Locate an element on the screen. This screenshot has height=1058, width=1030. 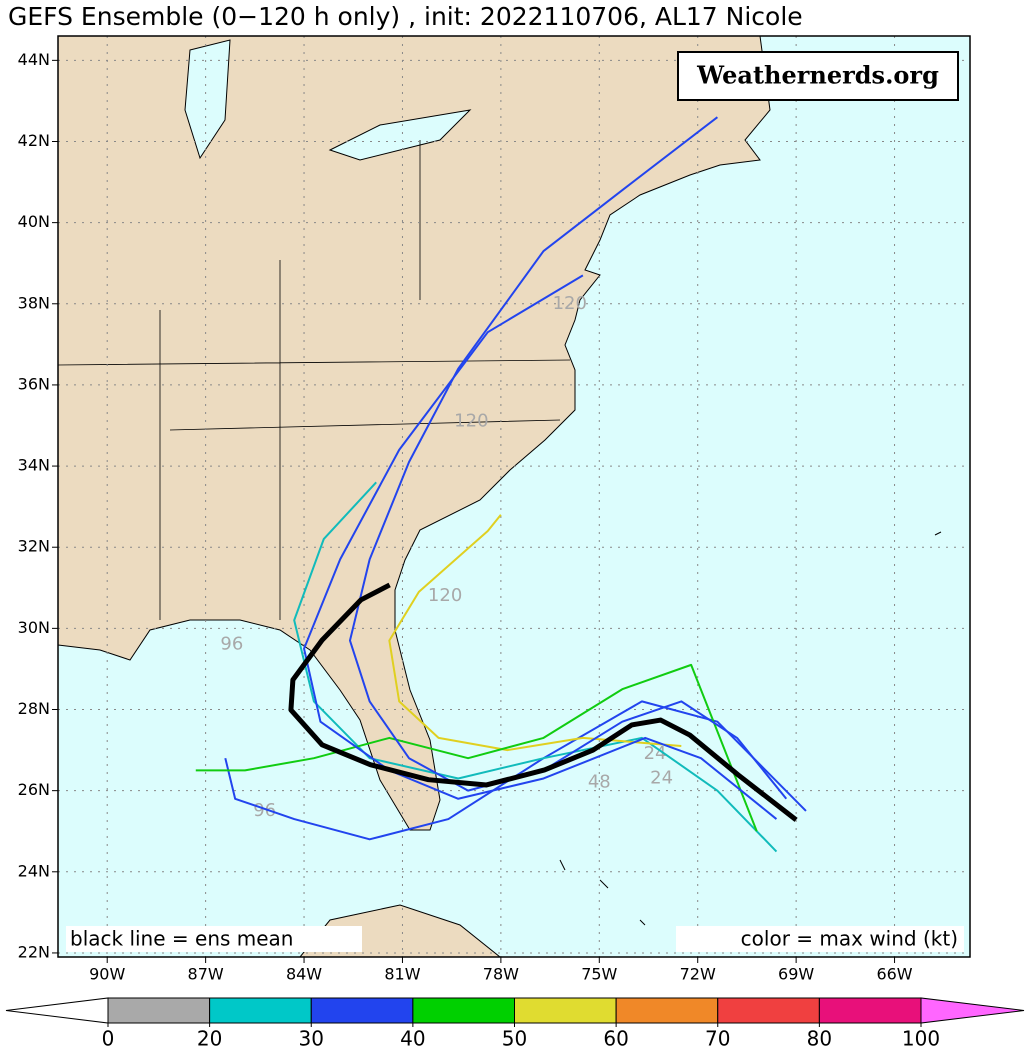
y-tick-label: 44N is located at coordinates (34, 59).